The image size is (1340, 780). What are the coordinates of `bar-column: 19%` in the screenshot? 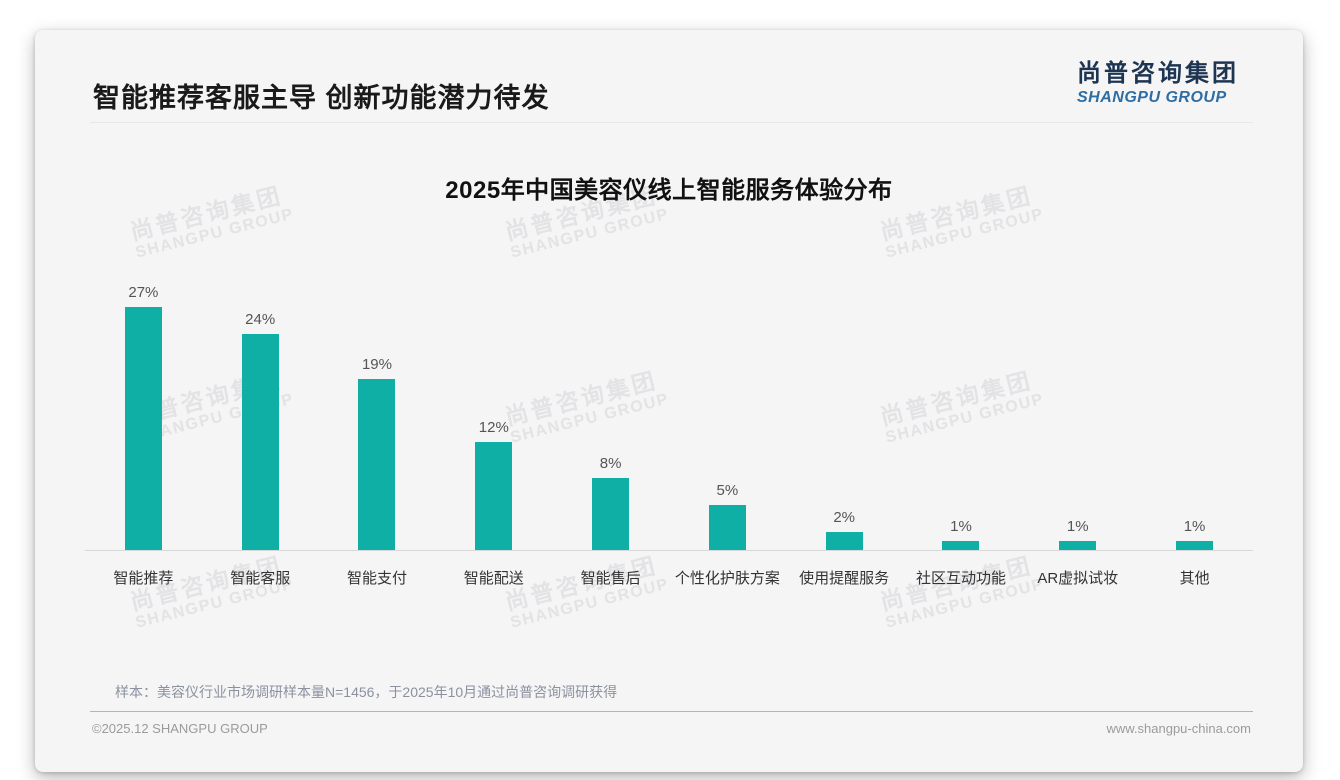 It's located at (377, 453).